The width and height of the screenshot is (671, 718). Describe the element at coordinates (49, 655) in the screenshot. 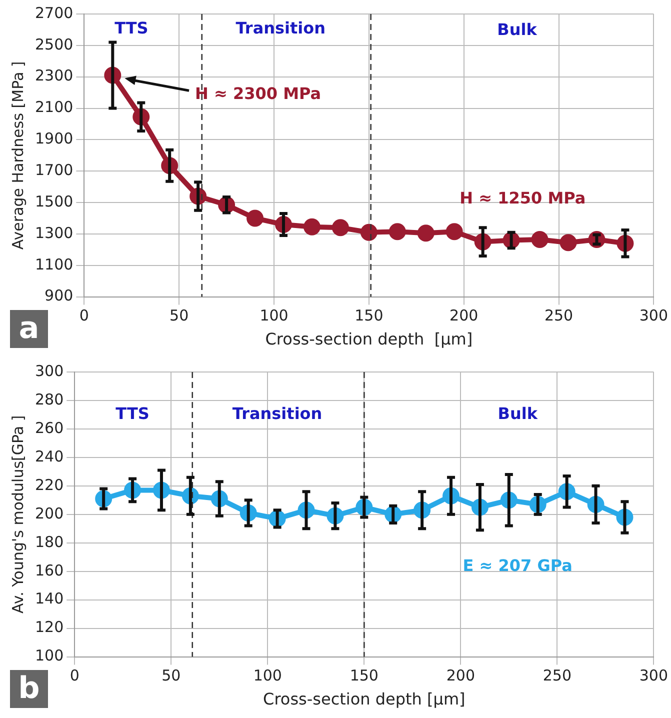

I see `y-tick-label: 100` at that location.